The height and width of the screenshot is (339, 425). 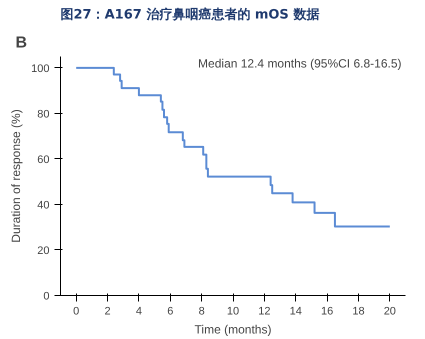 What do you see at coordinates (22, 43) in the screenshot?
I see `text: B` at bounding box center [22, 43].